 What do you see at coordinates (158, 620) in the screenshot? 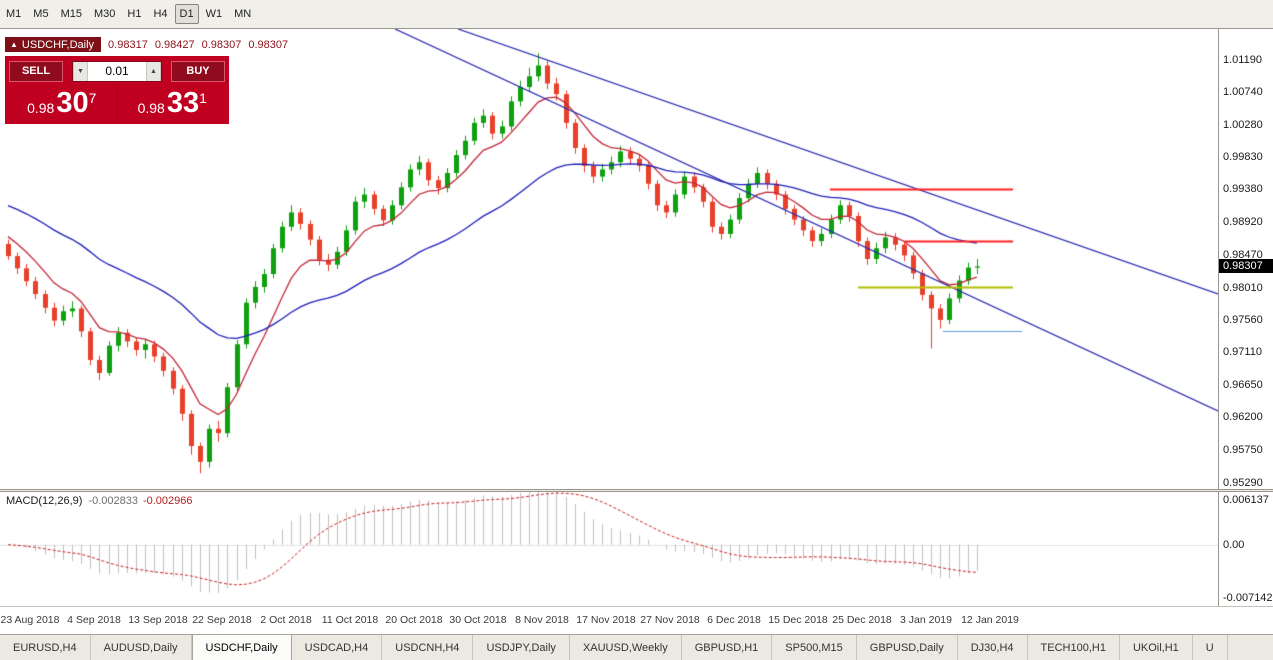
I see `date-axis-label: 13 Sep 2018` at bounding box center [158, 620].